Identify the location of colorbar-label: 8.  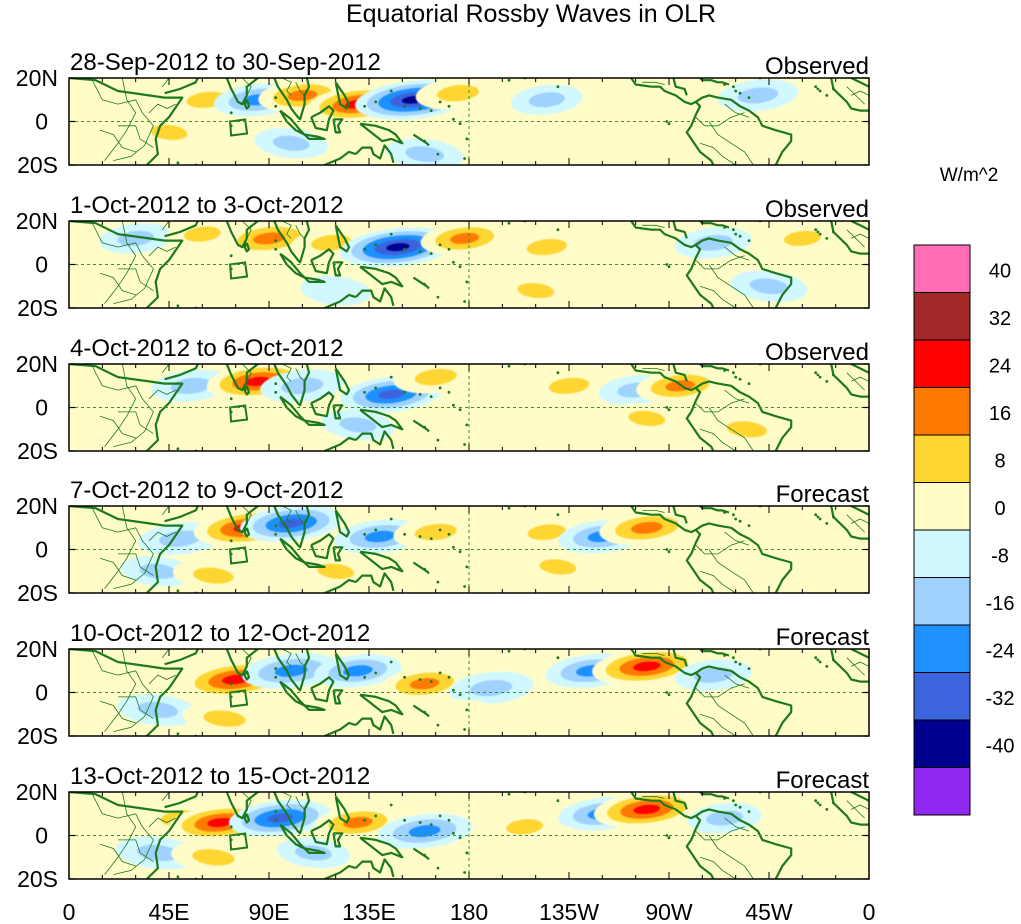
(999, 462).